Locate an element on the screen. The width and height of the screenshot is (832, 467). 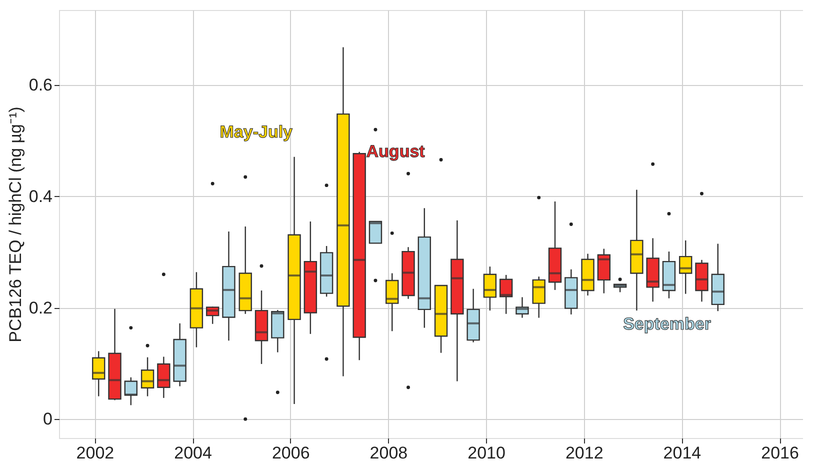
x-tick-label: 2004 is located at coordinates (193, 453).